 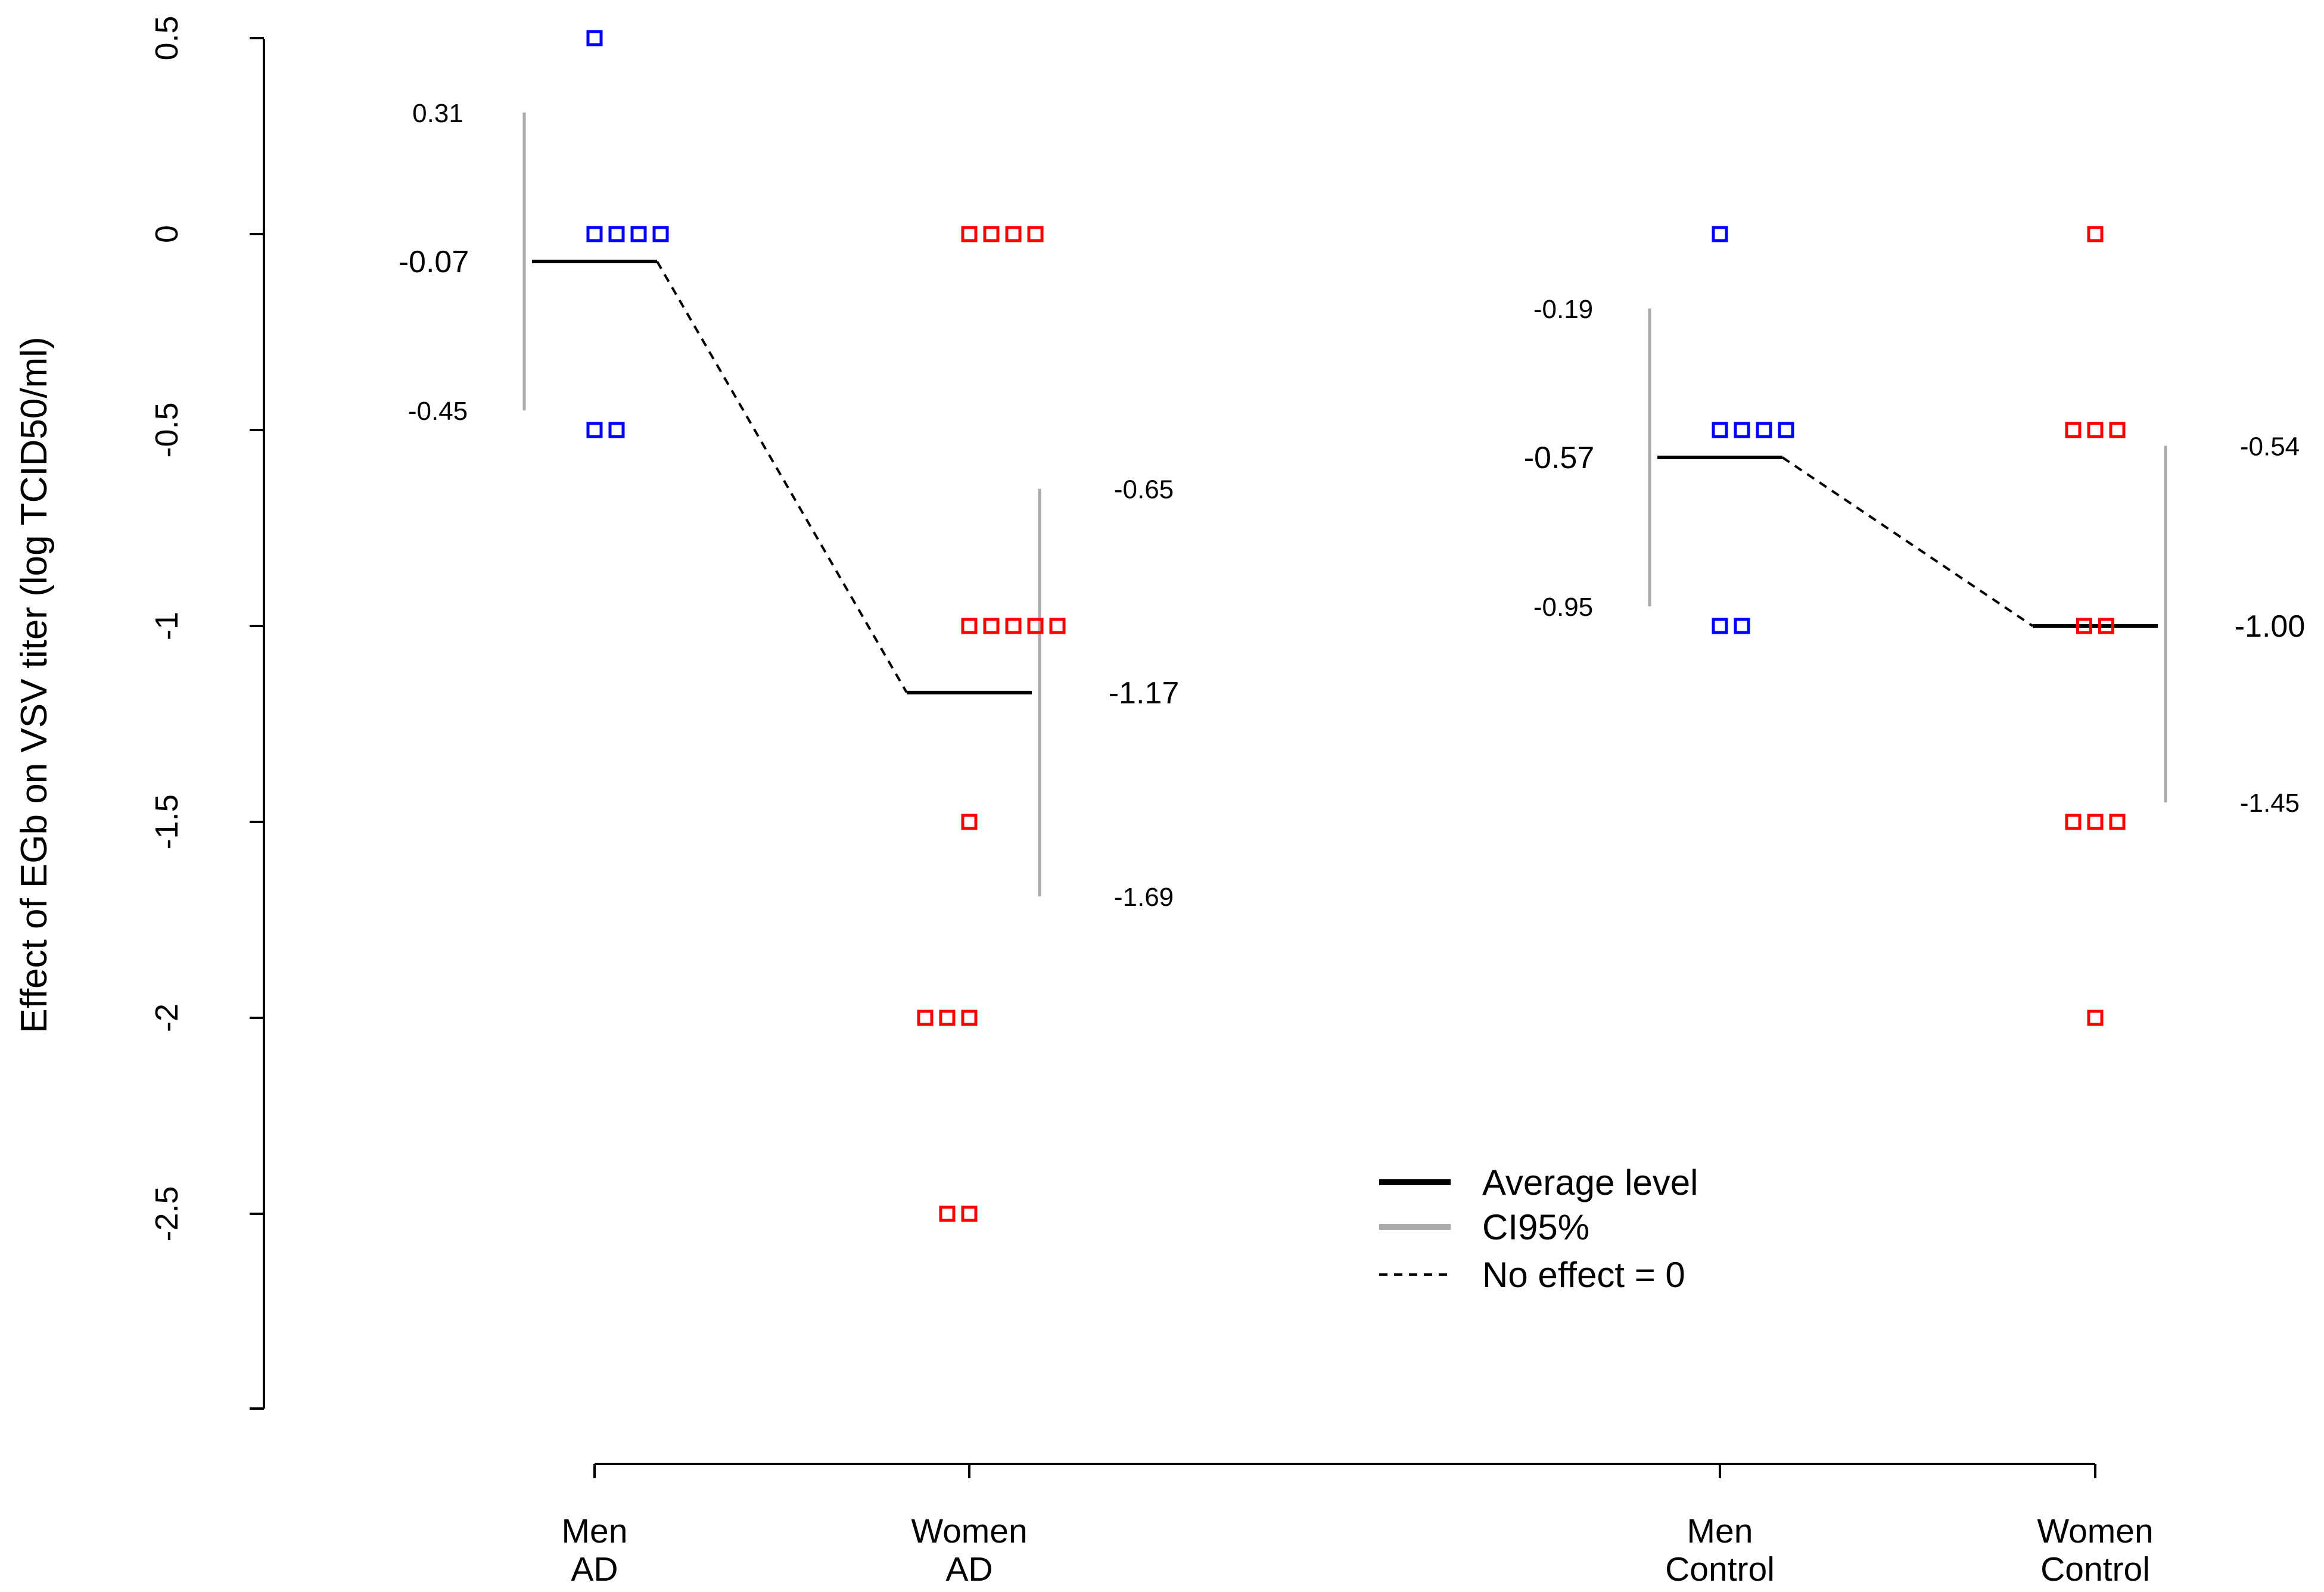 I want to click on y-tick-label: -1.5, so click(x=167, y=821).